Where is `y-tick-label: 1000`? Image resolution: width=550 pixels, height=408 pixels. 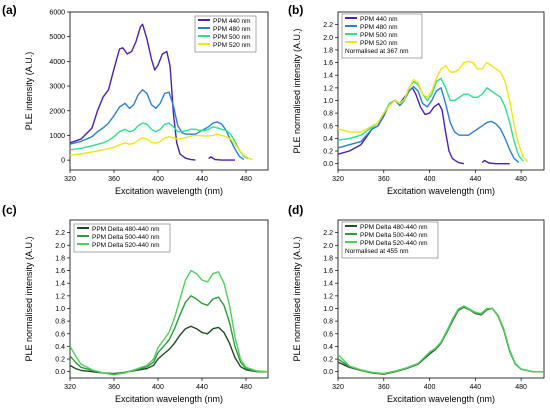
y-tick-label: 1000 is located at coordinates (57, 136).